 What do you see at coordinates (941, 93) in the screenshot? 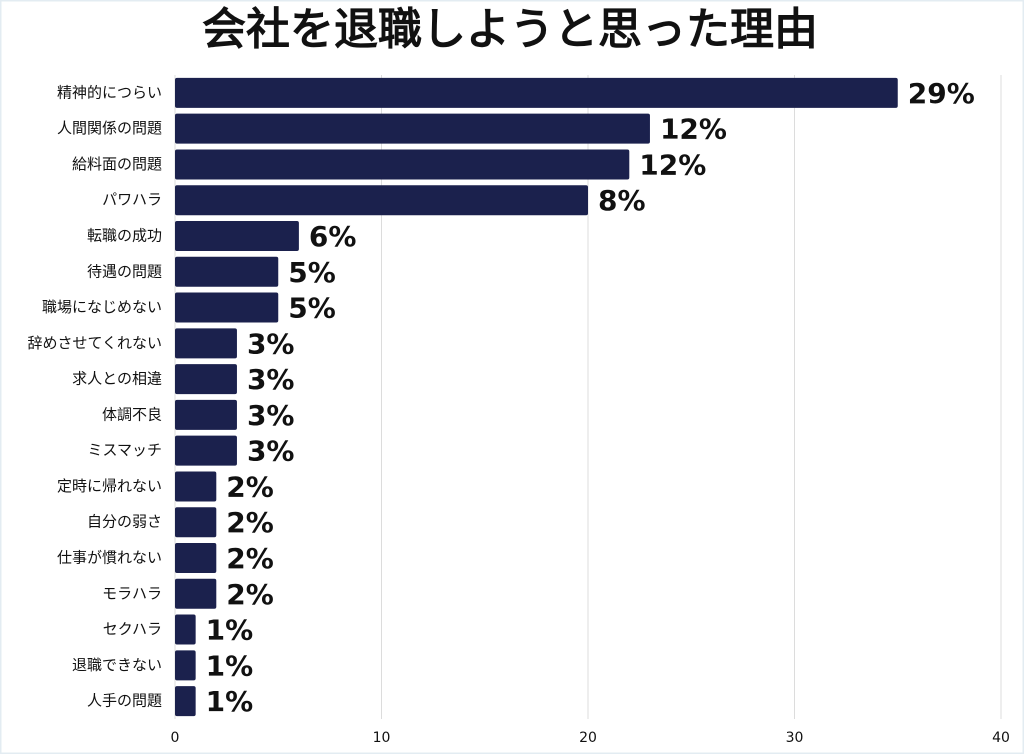
I see `value-label: 29%` at bounding box center [941, 93].